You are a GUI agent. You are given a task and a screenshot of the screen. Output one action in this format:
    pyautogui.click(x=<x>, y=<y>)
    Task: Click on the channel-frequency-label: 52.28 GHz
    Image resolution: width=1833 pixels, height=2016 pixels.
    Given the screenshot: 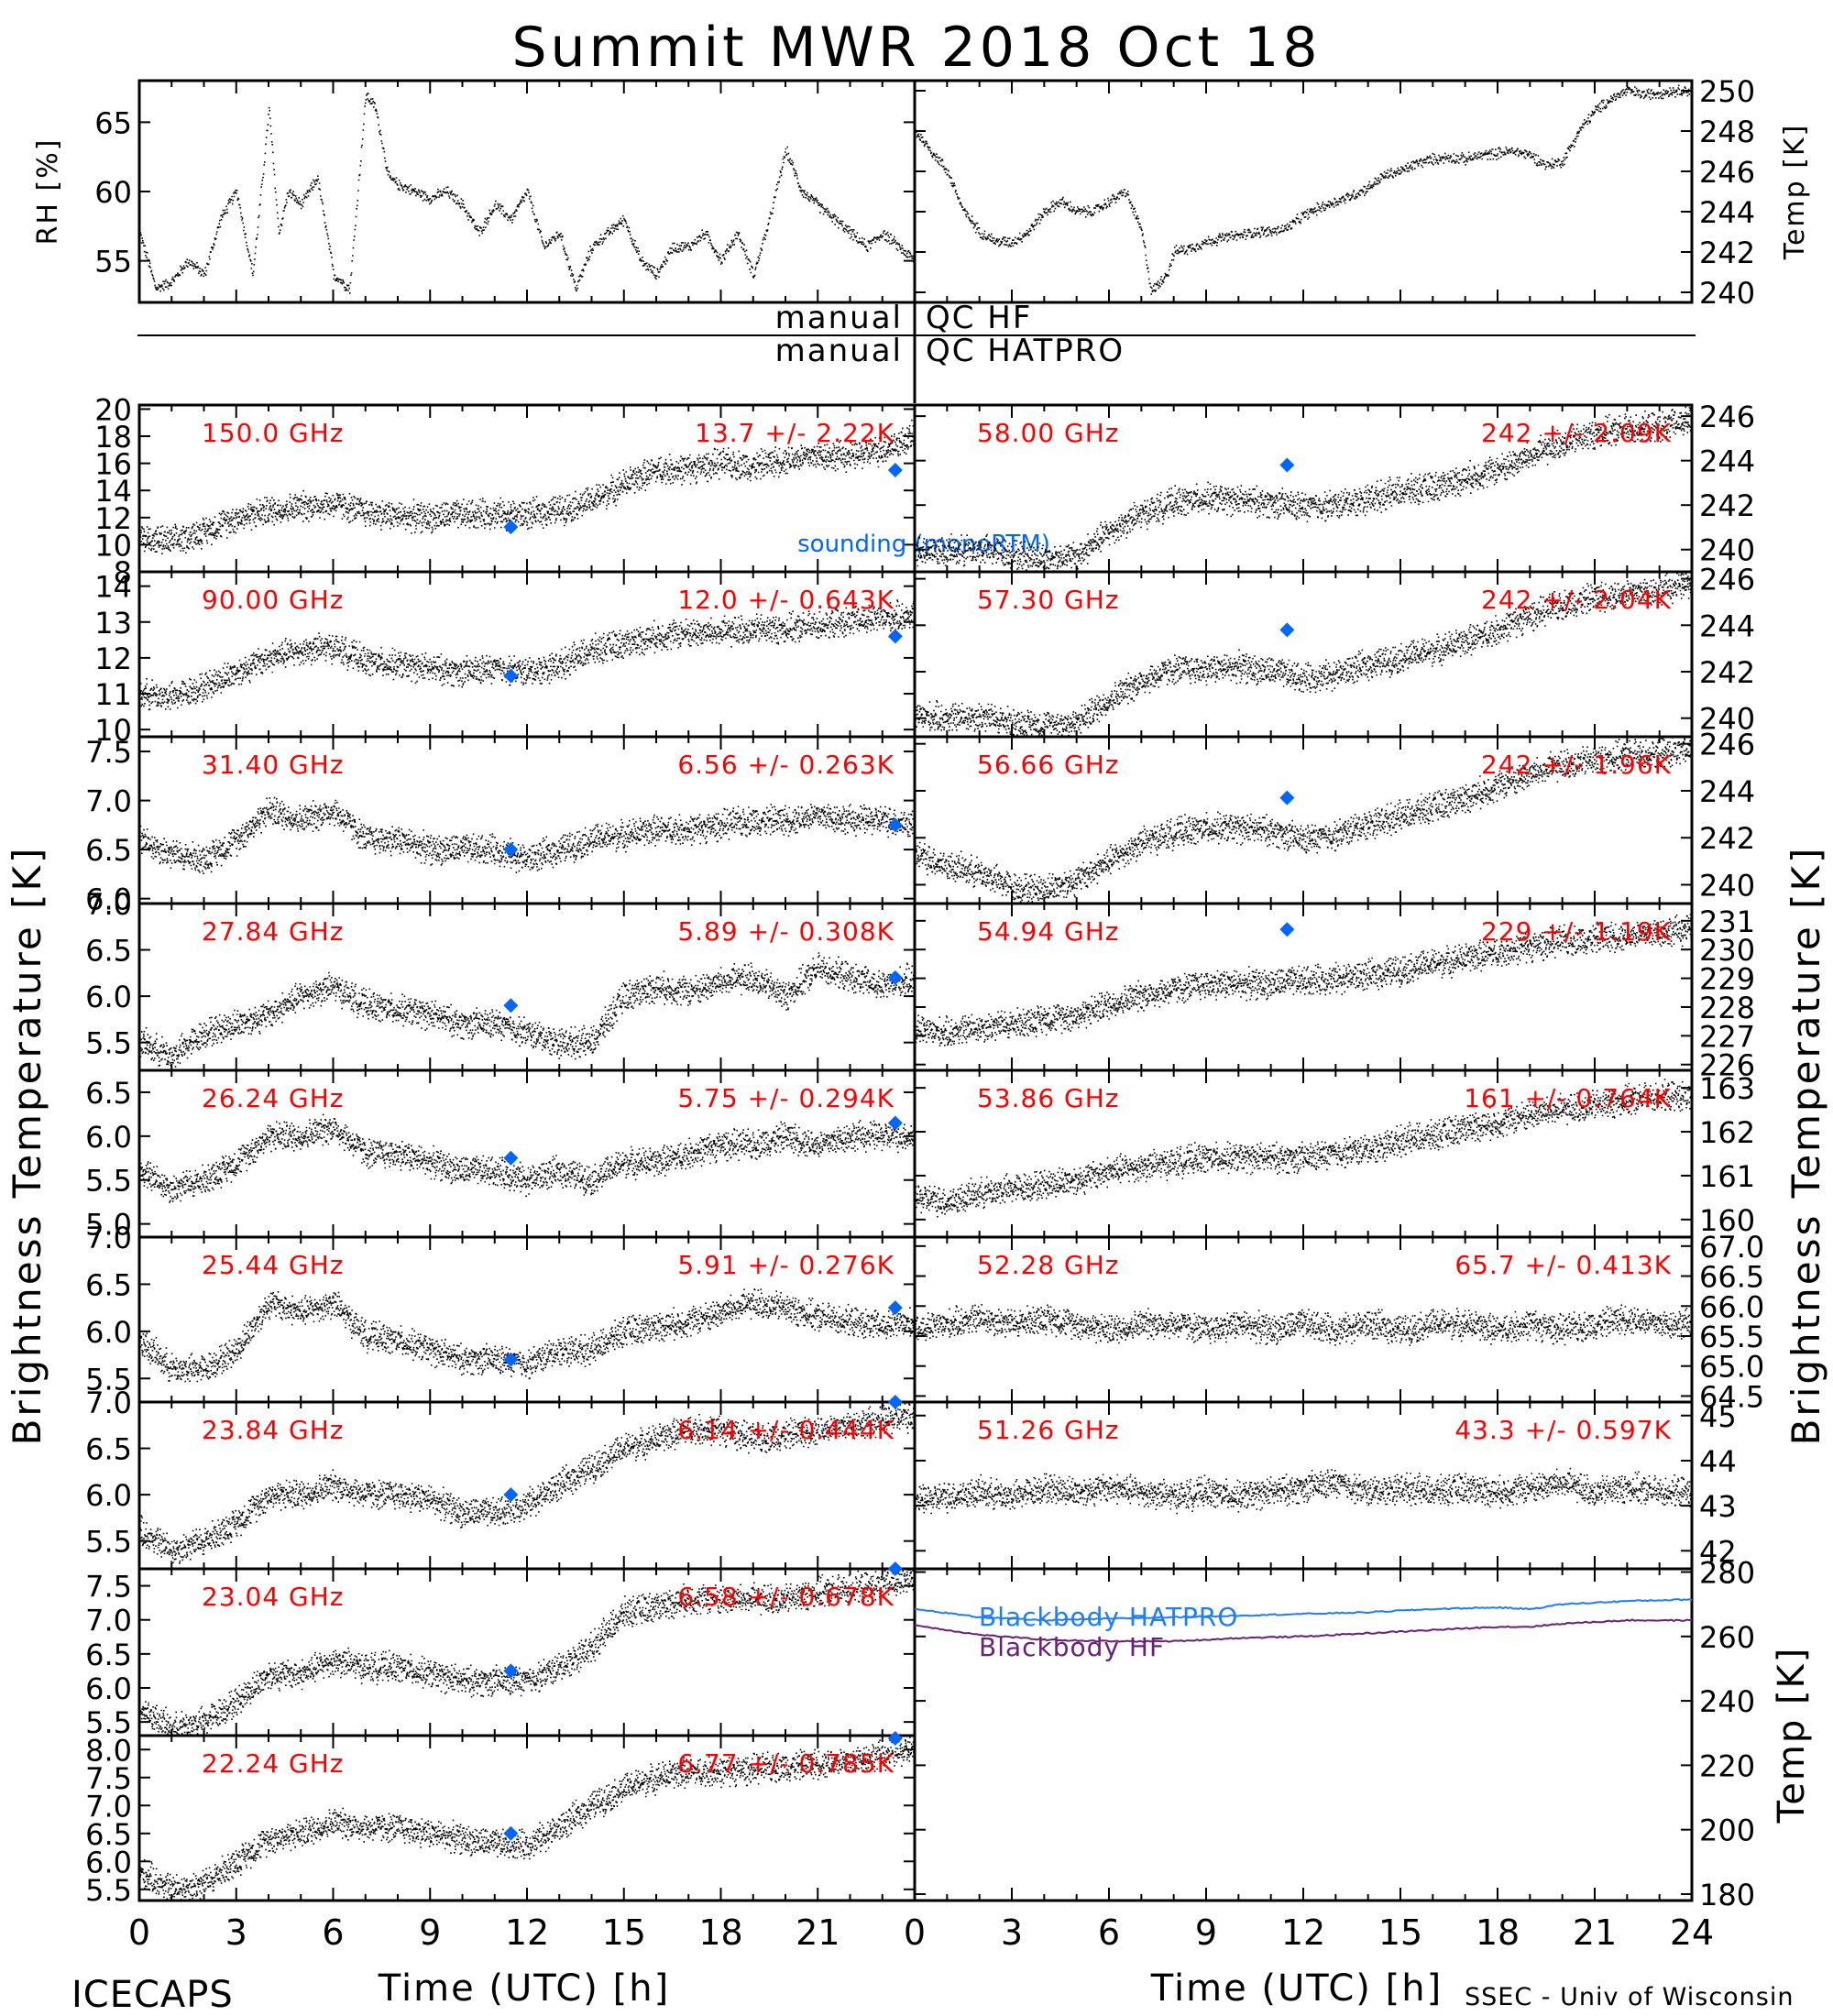 What is the action you would take?
    pyautogui.click(x=1048, y=1265)
    